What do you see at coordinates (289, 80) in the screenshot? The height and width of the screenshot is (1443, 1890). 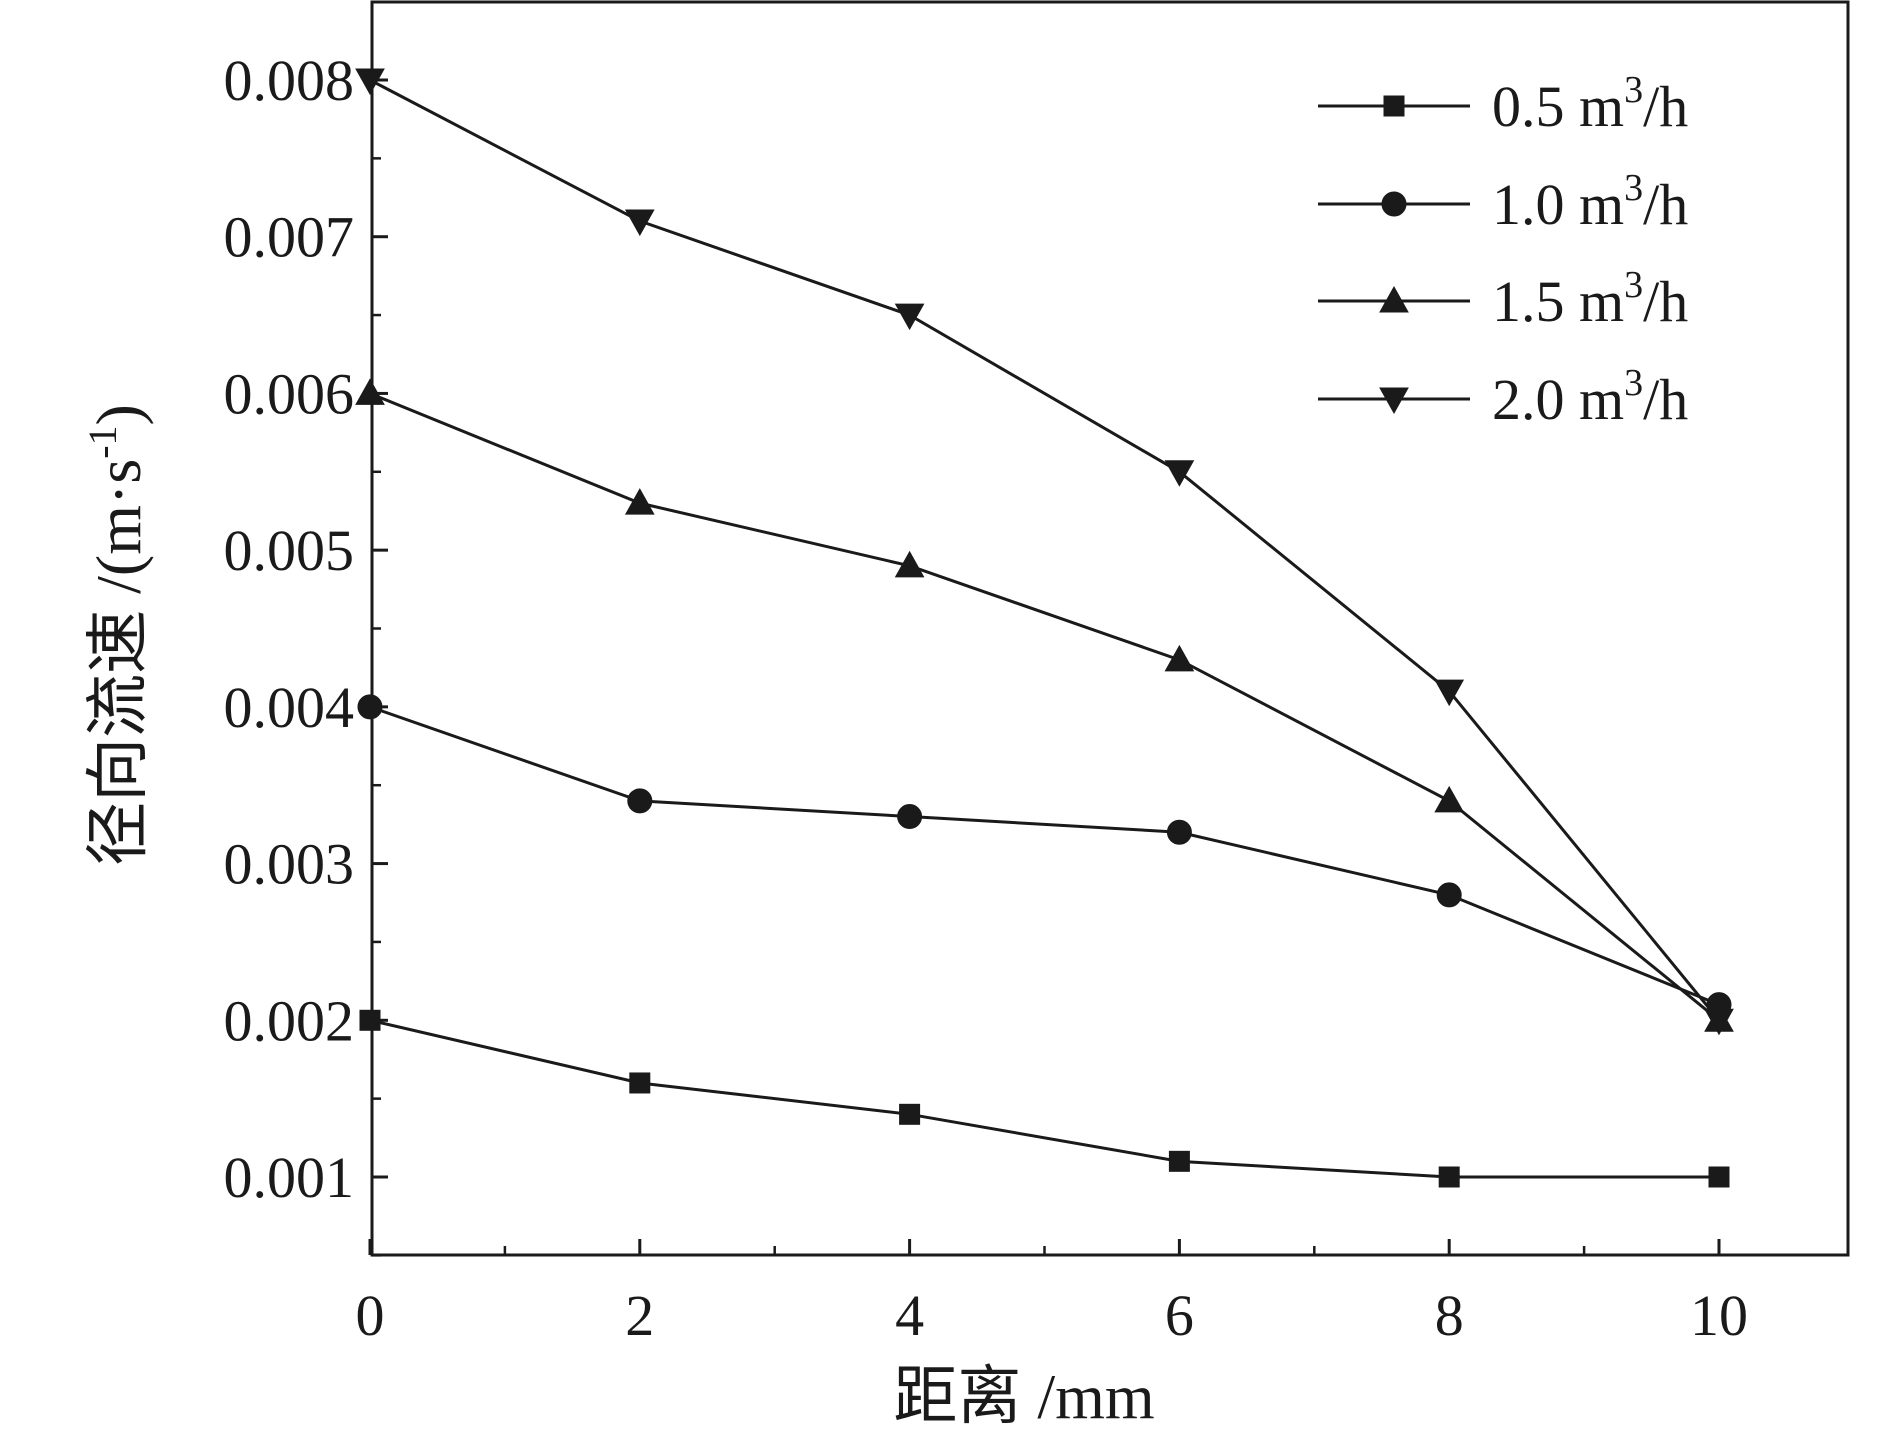 I see `y-tick-label: 0.008` at bounding box center [289, 80].